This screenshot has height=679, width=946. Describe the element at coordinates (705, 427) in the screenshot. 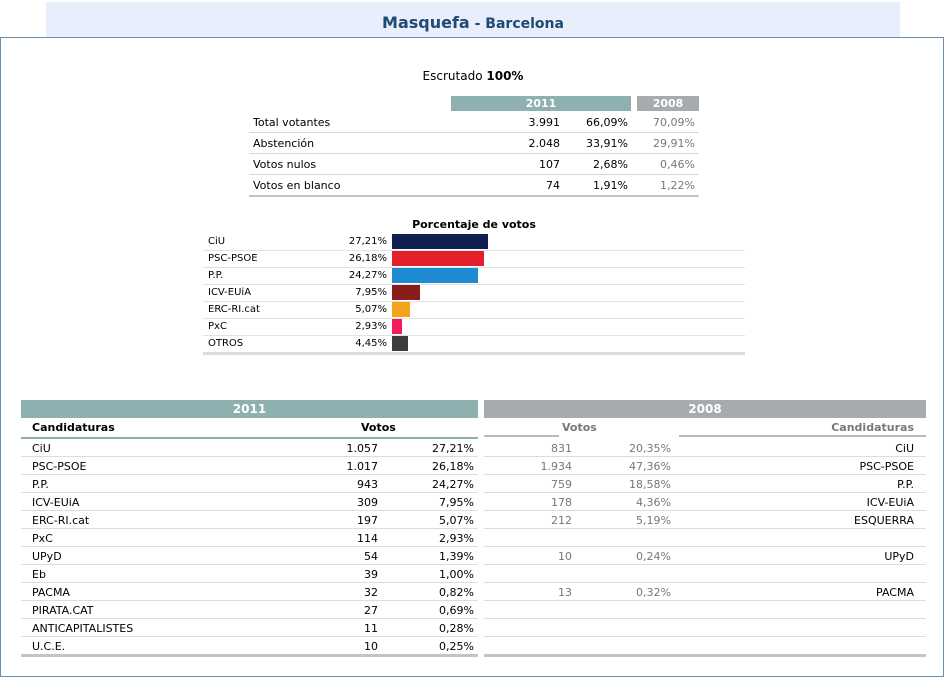

I see `results-header-prev: Votos Candidaturas` at that location.